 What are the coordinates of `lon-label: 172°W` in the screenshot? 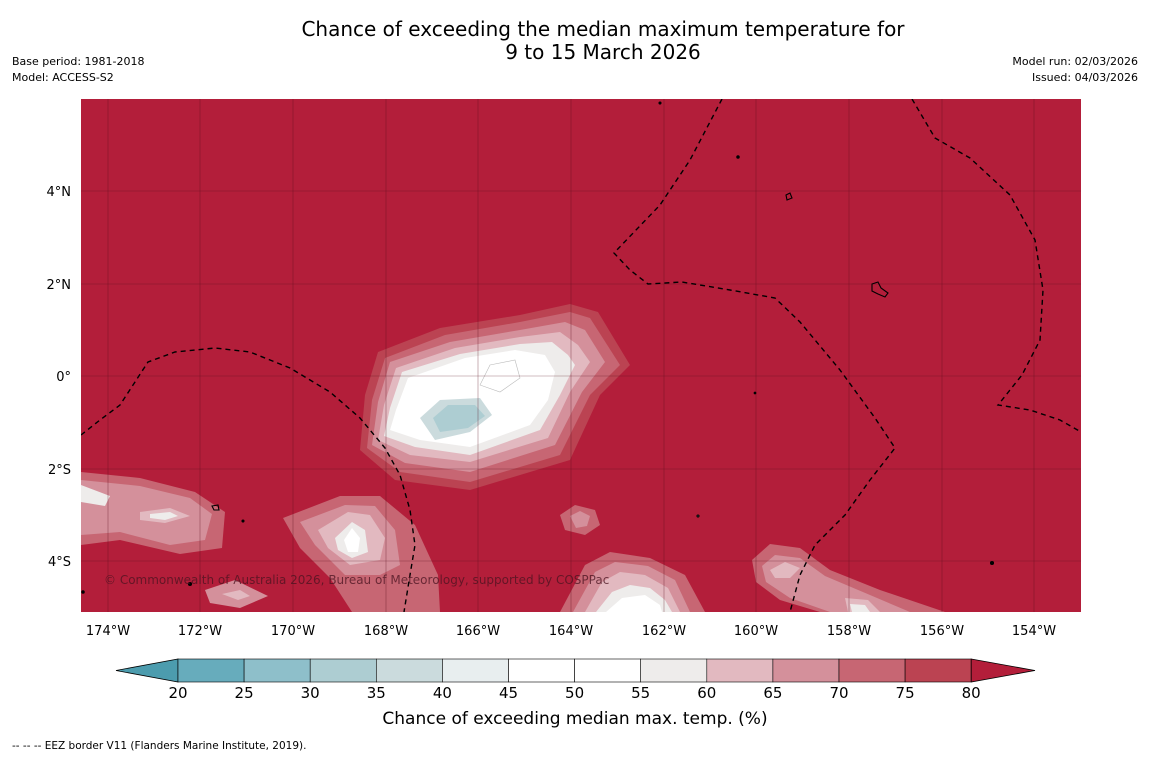 It's located at (200, 631).